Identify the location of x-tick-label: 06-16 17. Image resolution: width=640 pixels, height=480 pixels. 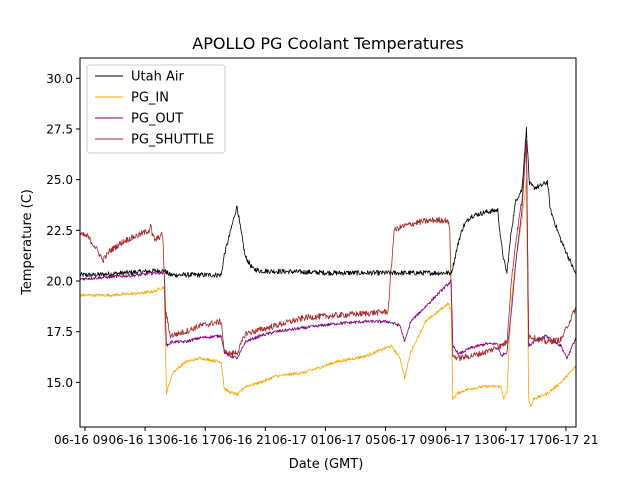
(190, 440).